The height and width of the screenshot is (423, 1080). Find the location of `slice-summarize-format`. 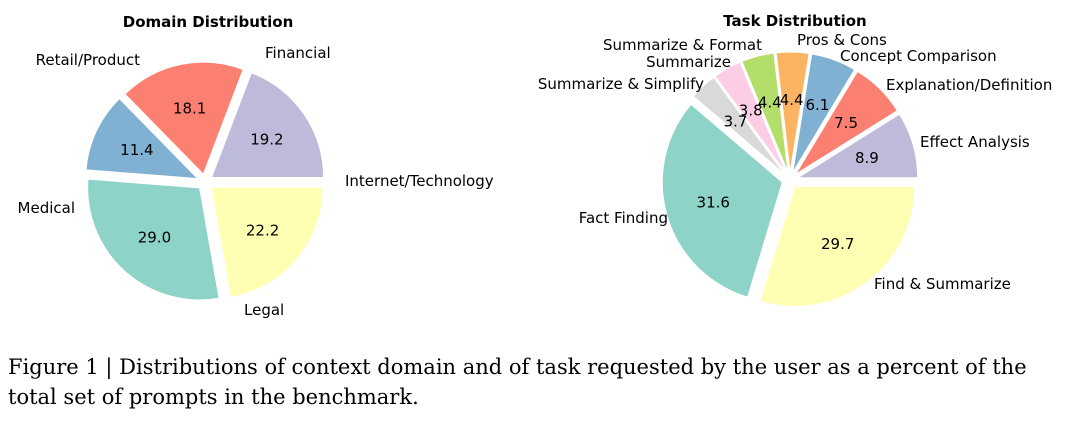

slice-summarize-format is located at coordinates (765, 112).